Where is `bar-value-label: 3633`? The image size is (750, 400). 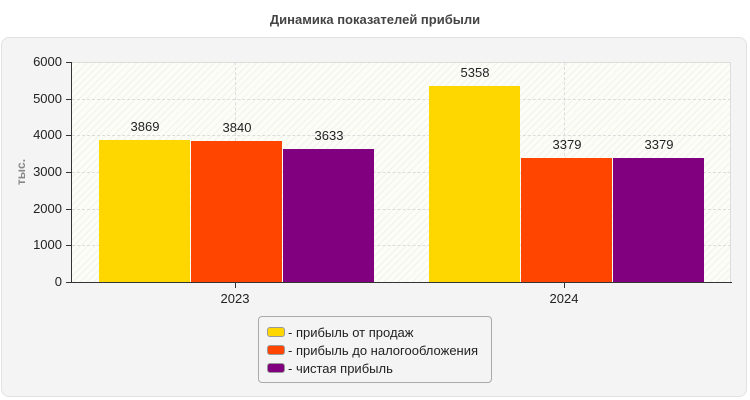 bar-value-label: 3633 is located at coordinates (329, 135).